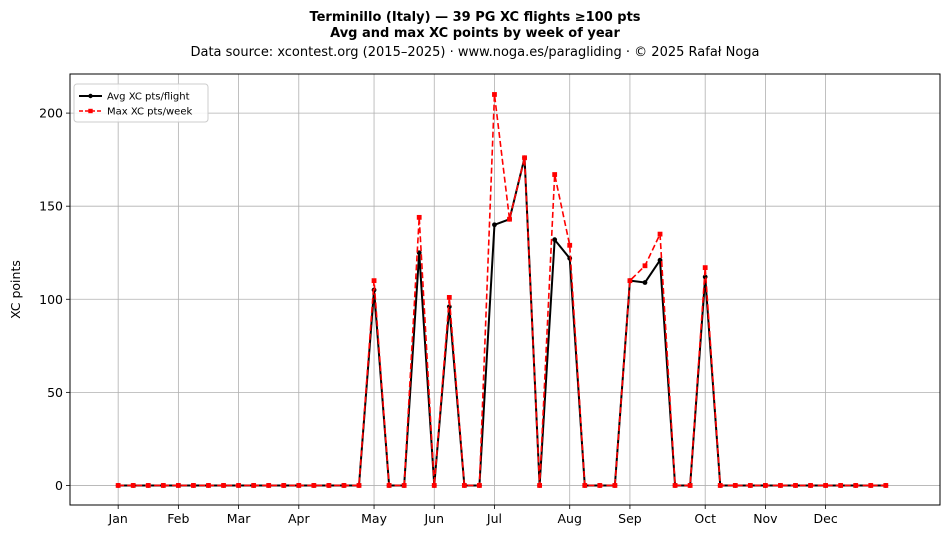 This screenshot has height=539, width=950. I want to click on x-tick-label: Apr, so click(299, 518).